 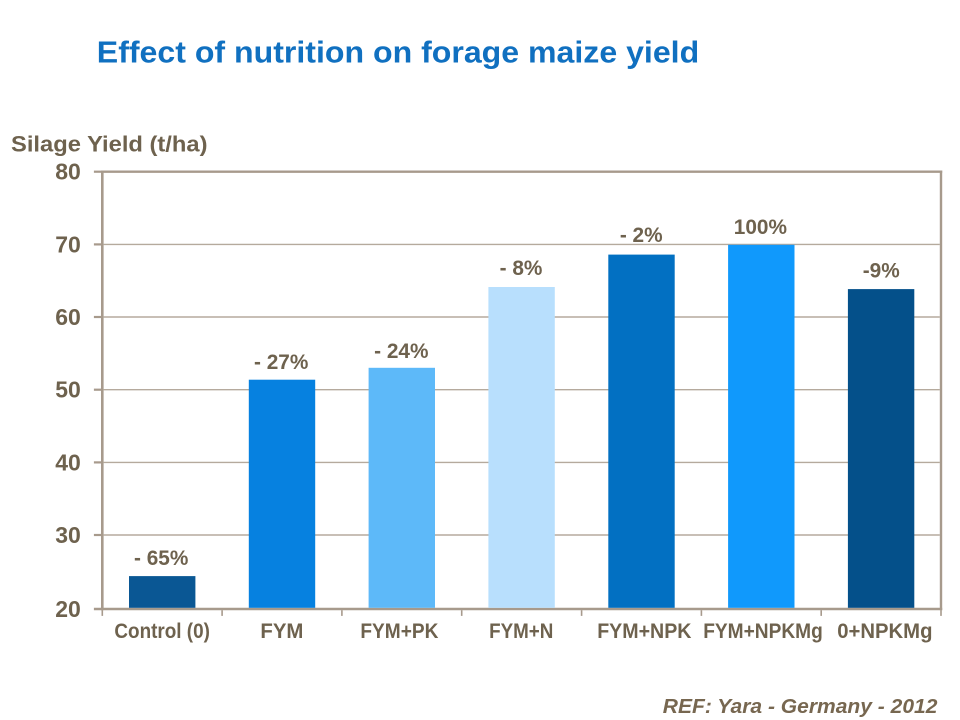 What do you see at coordinates (68, 317) in the screenshot?
I see `svg-text: 60` at bounding box center [68, 317].